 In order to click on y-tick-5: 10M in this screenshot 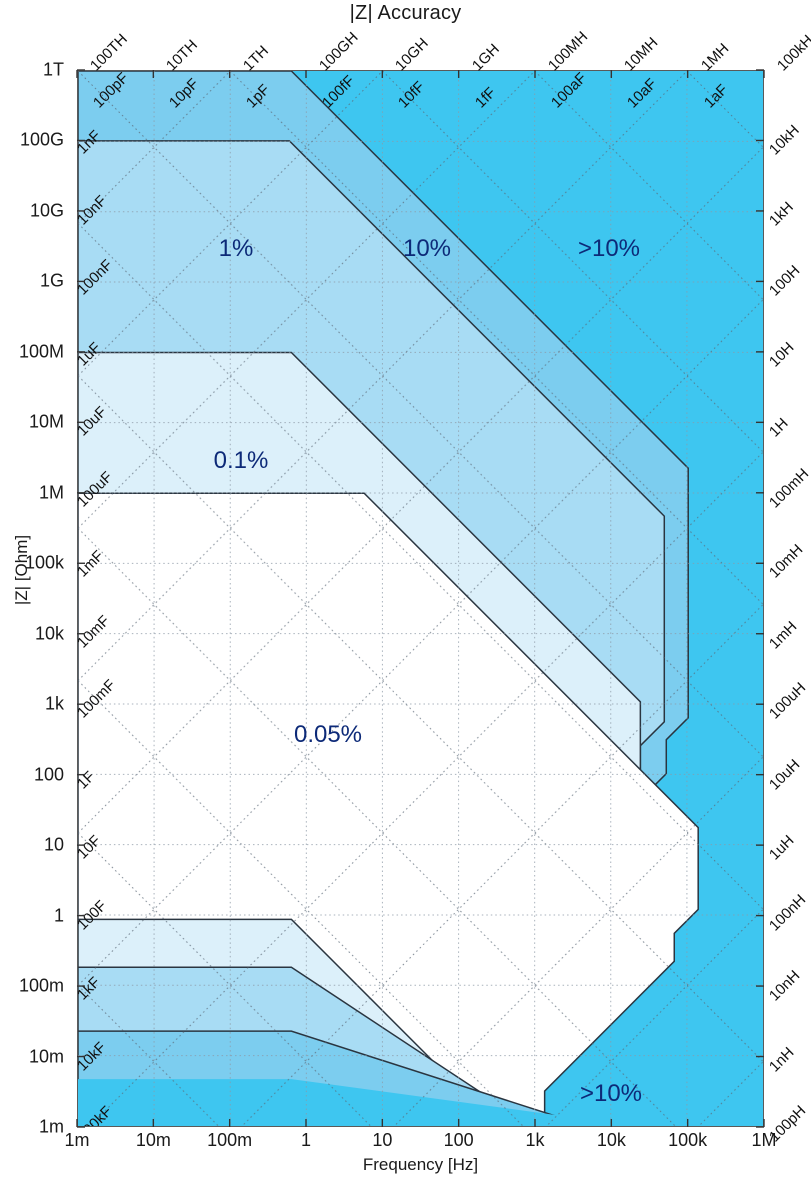, I will do `click(46, 421)`.